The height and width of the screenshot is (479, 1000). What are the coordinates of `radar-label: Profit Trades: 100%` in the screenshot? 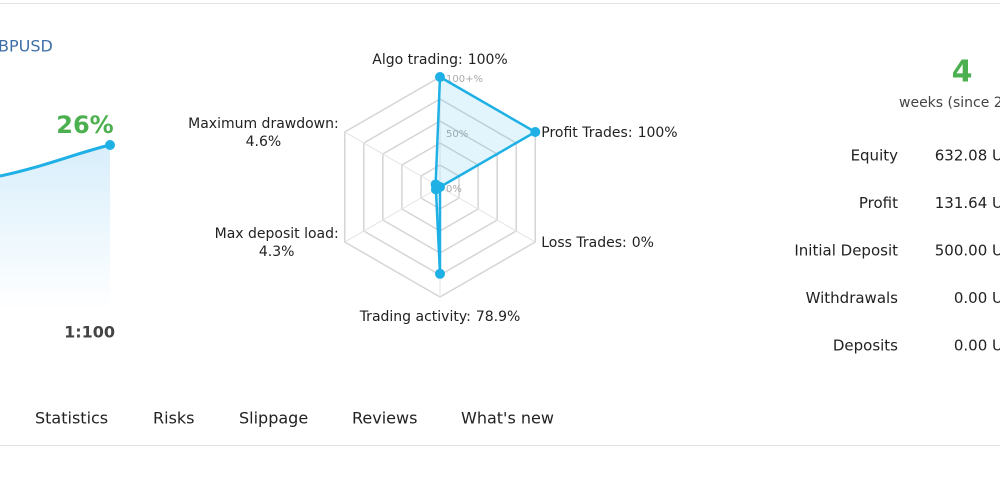 It's located at (609, 133).